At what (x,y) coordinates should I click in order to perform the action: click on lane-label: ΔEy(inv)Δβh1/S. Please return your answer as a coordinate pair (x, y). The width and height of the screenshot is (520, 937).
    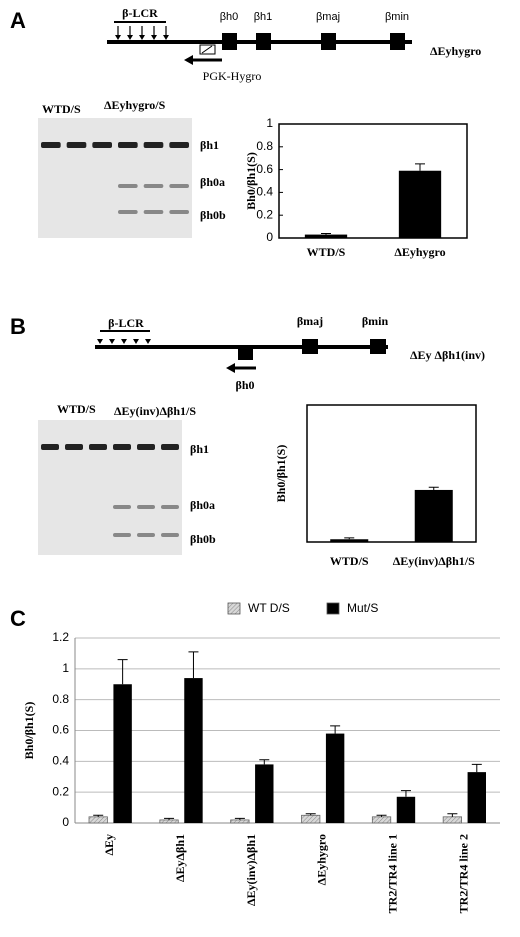
    Looking at the image, I should click on (155, 411).